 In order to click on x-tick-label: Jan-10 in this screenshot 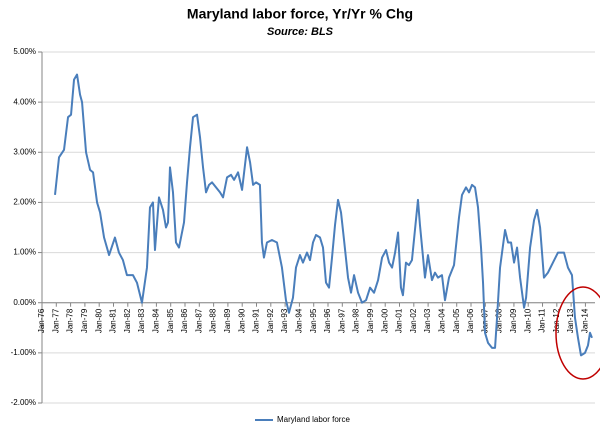, I will do `click(527, 320)`.